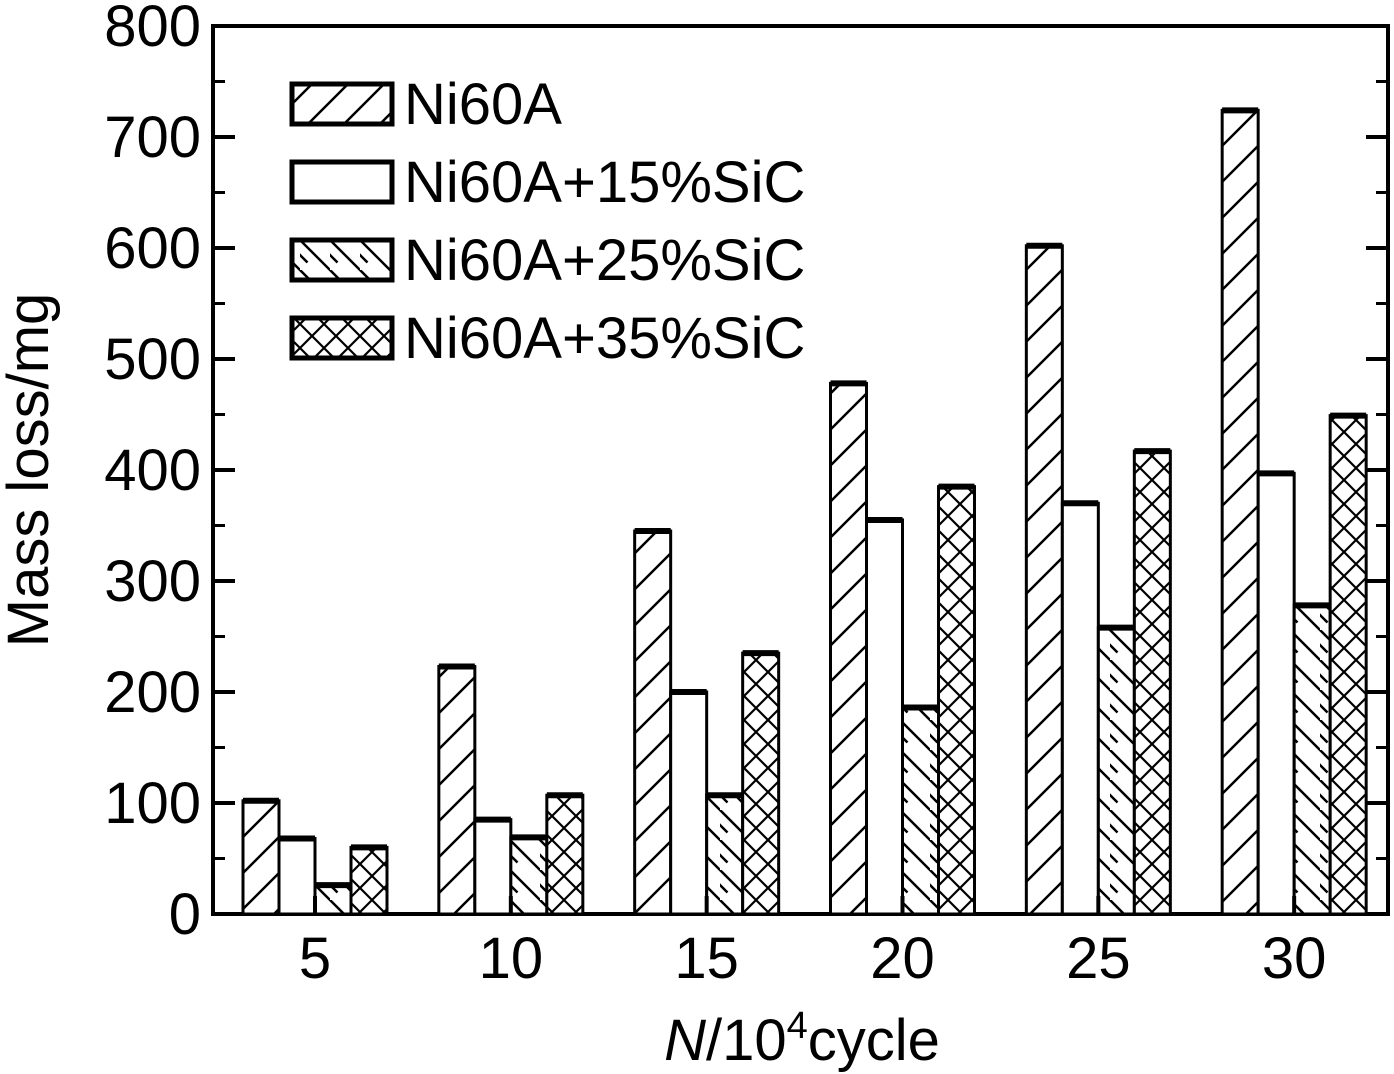  Describe the element at coordinates (511, 958) in the screenshot. I see `x-tick-label-10: 10` at that location.